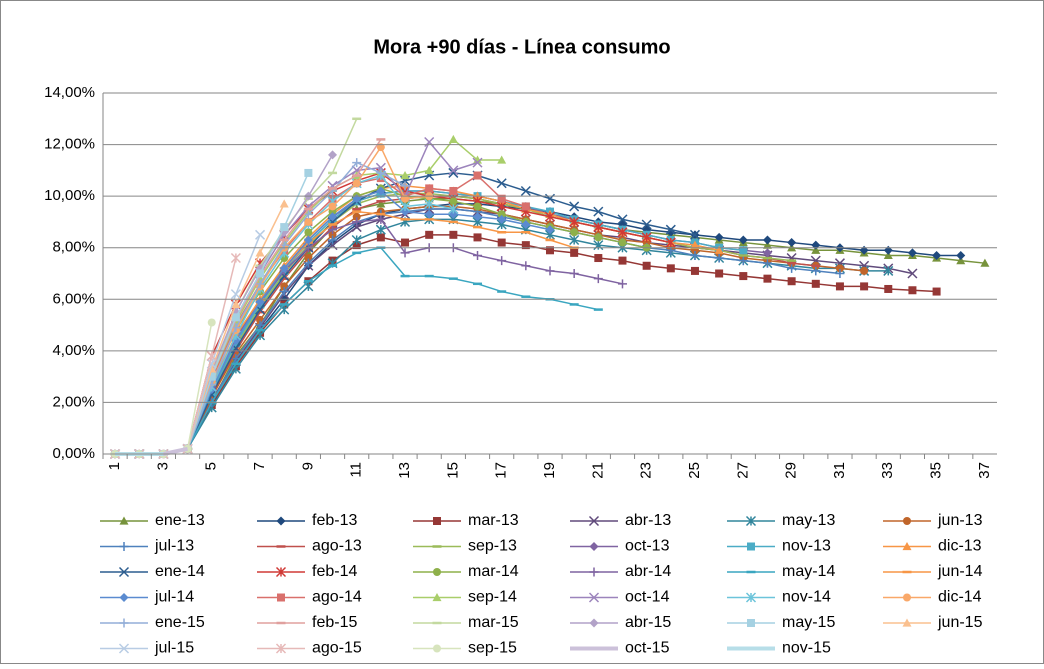 The image size is (1044, 669). Describe the element at coordinates (647, 648) in the screenshot. I see `legend-label: oct-15` at that location.